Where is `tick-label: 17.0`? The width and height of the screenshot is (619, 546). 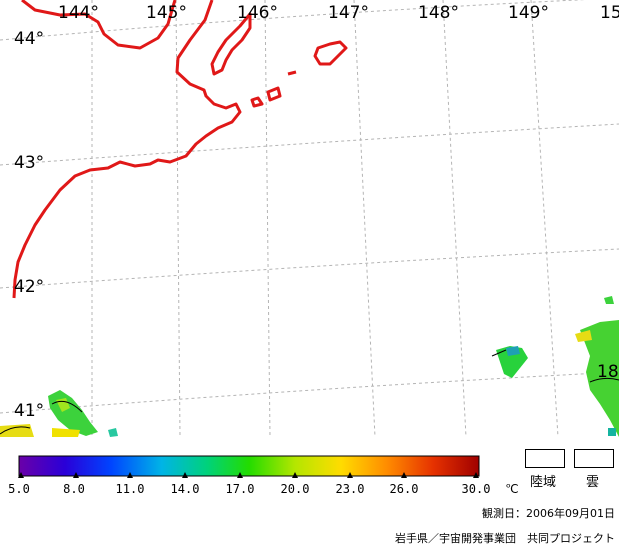 tick-label: 17.0 is located at coordinates (240, 489).